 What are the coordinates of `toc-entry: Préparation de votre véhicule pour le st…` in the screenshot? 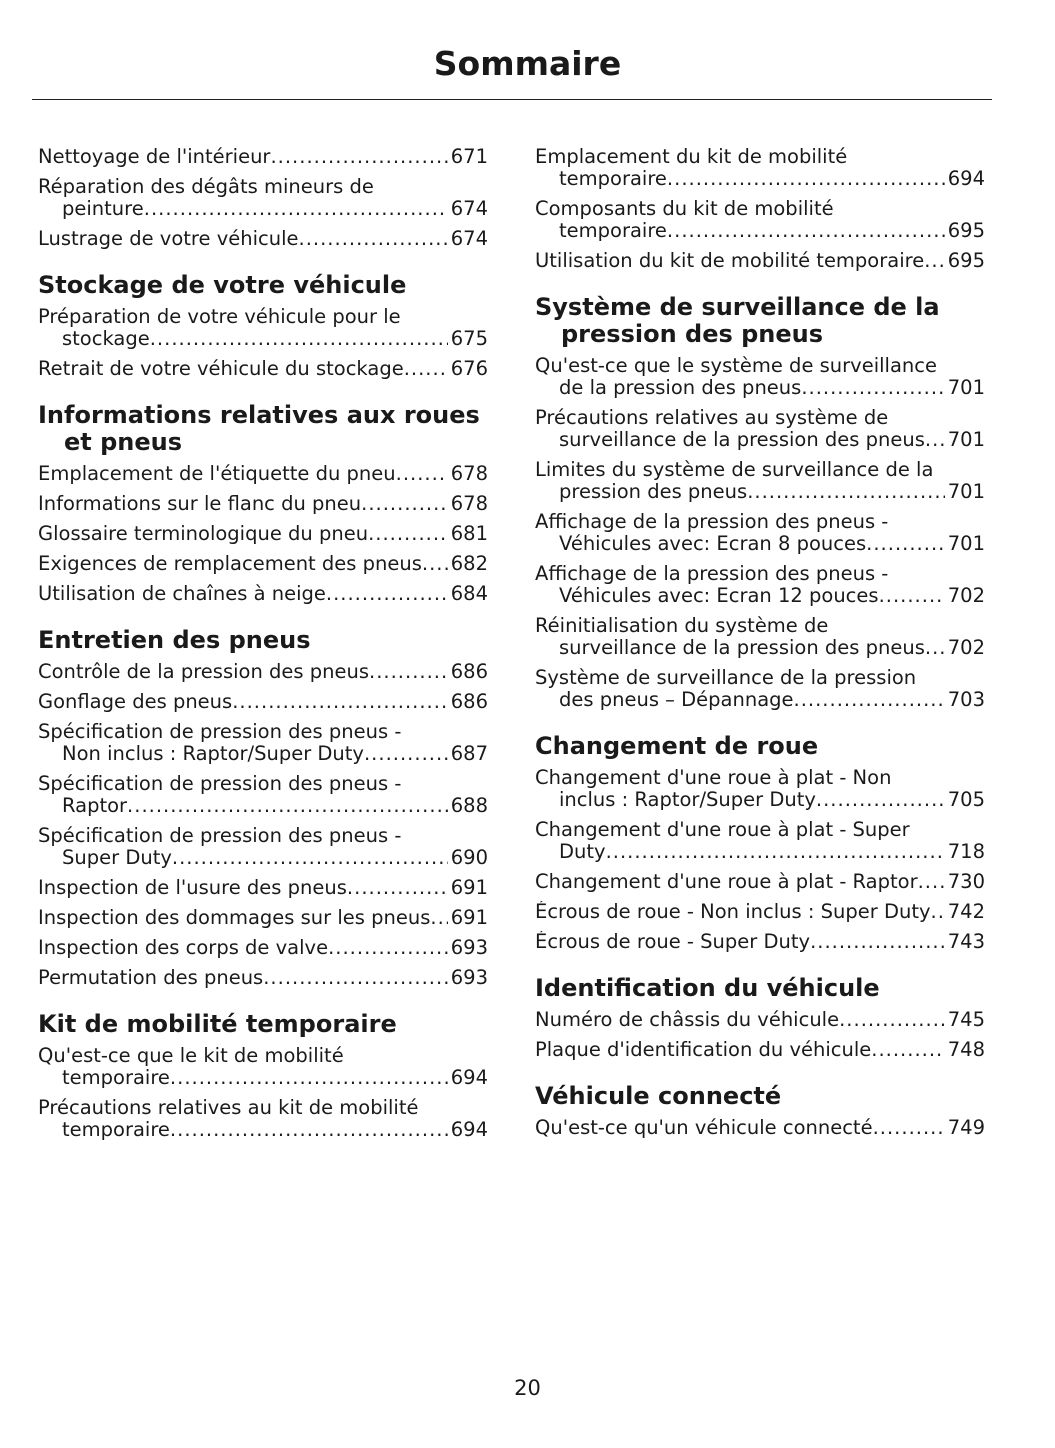 It's located at (263, 328).